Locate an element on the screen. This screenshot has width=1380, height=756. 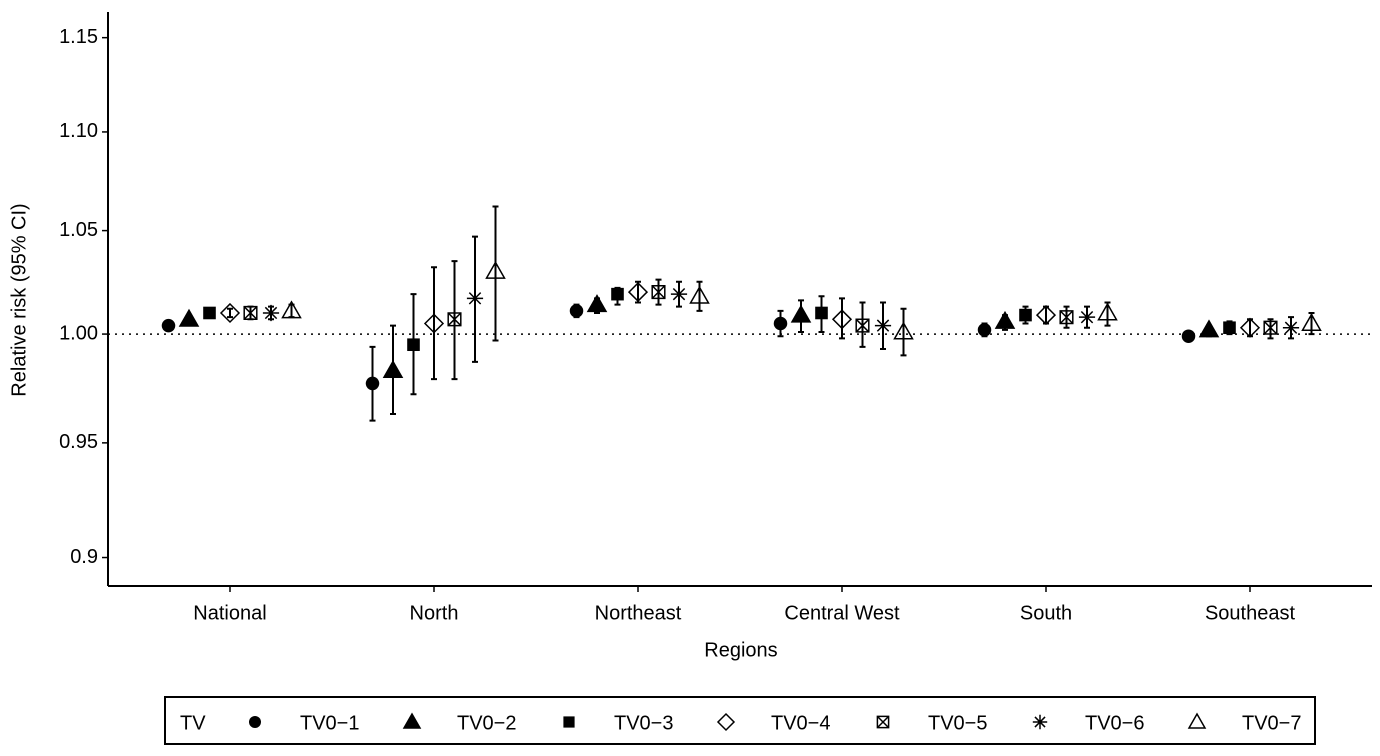
legend-title: TV is located at coordinates (193, 723).